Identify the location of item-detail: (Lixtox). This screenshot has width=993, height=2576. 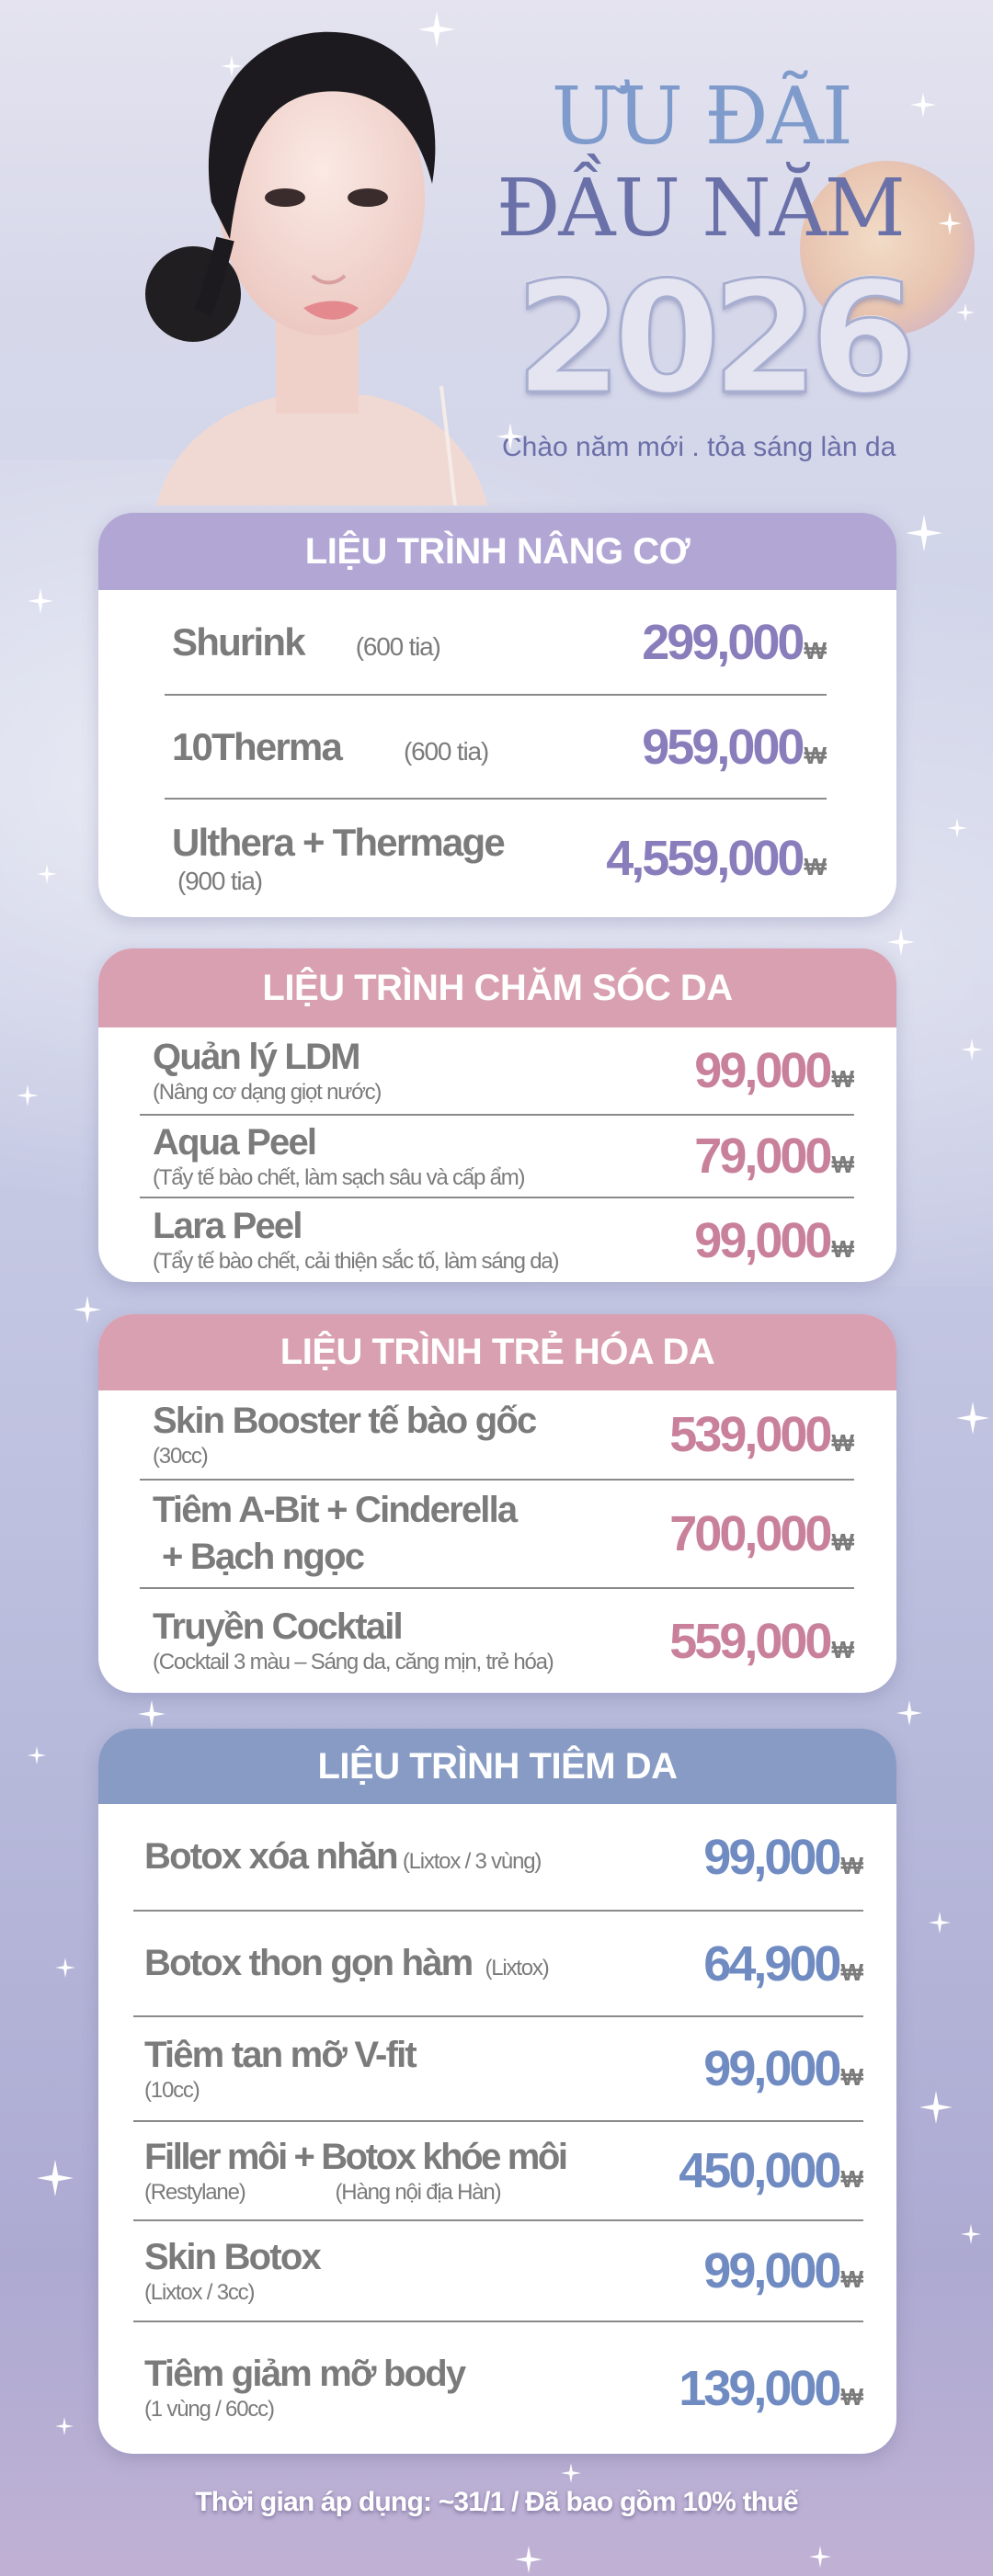
(517, 1968).